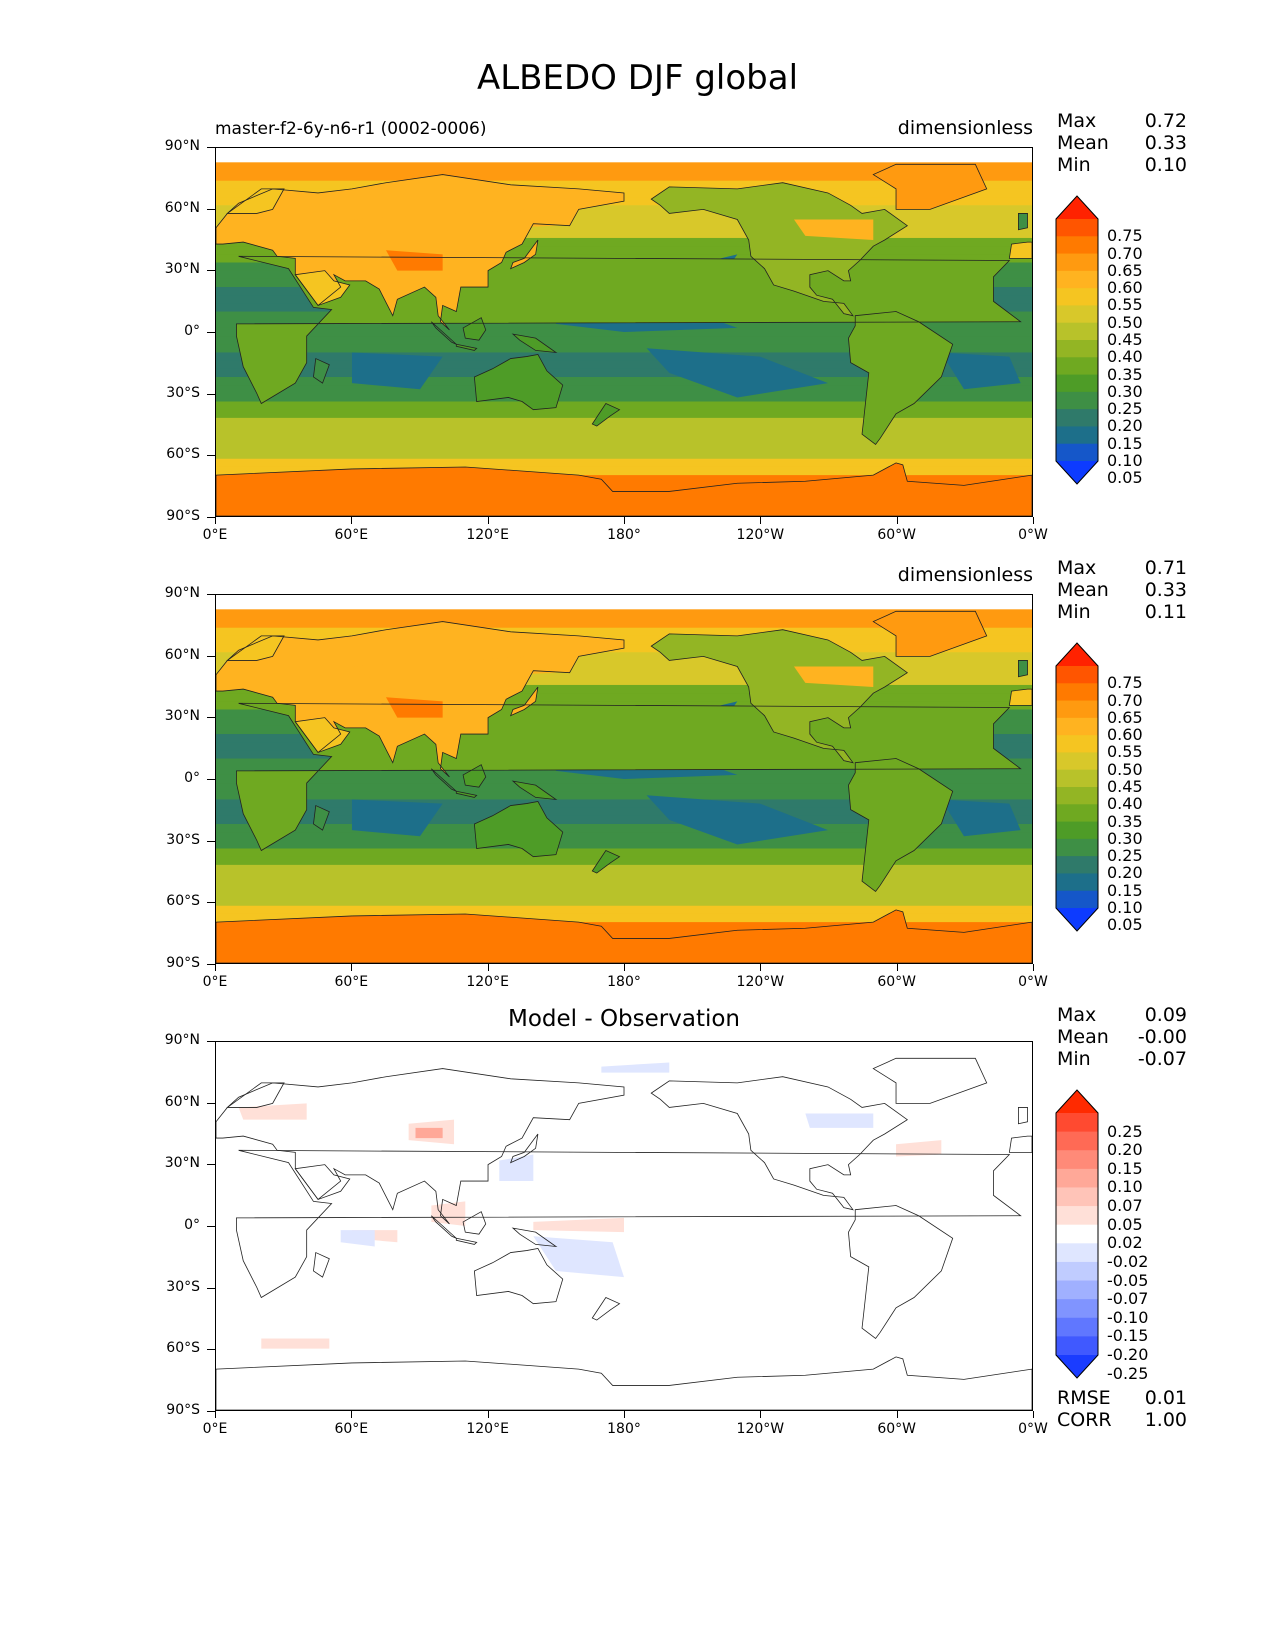 The image size is (1275, 1650). What do you see at coordinates (1125, 426) in the screenshot?
I see `colorbar-tick-label: 0.20` at bounding box center [1125, 426].